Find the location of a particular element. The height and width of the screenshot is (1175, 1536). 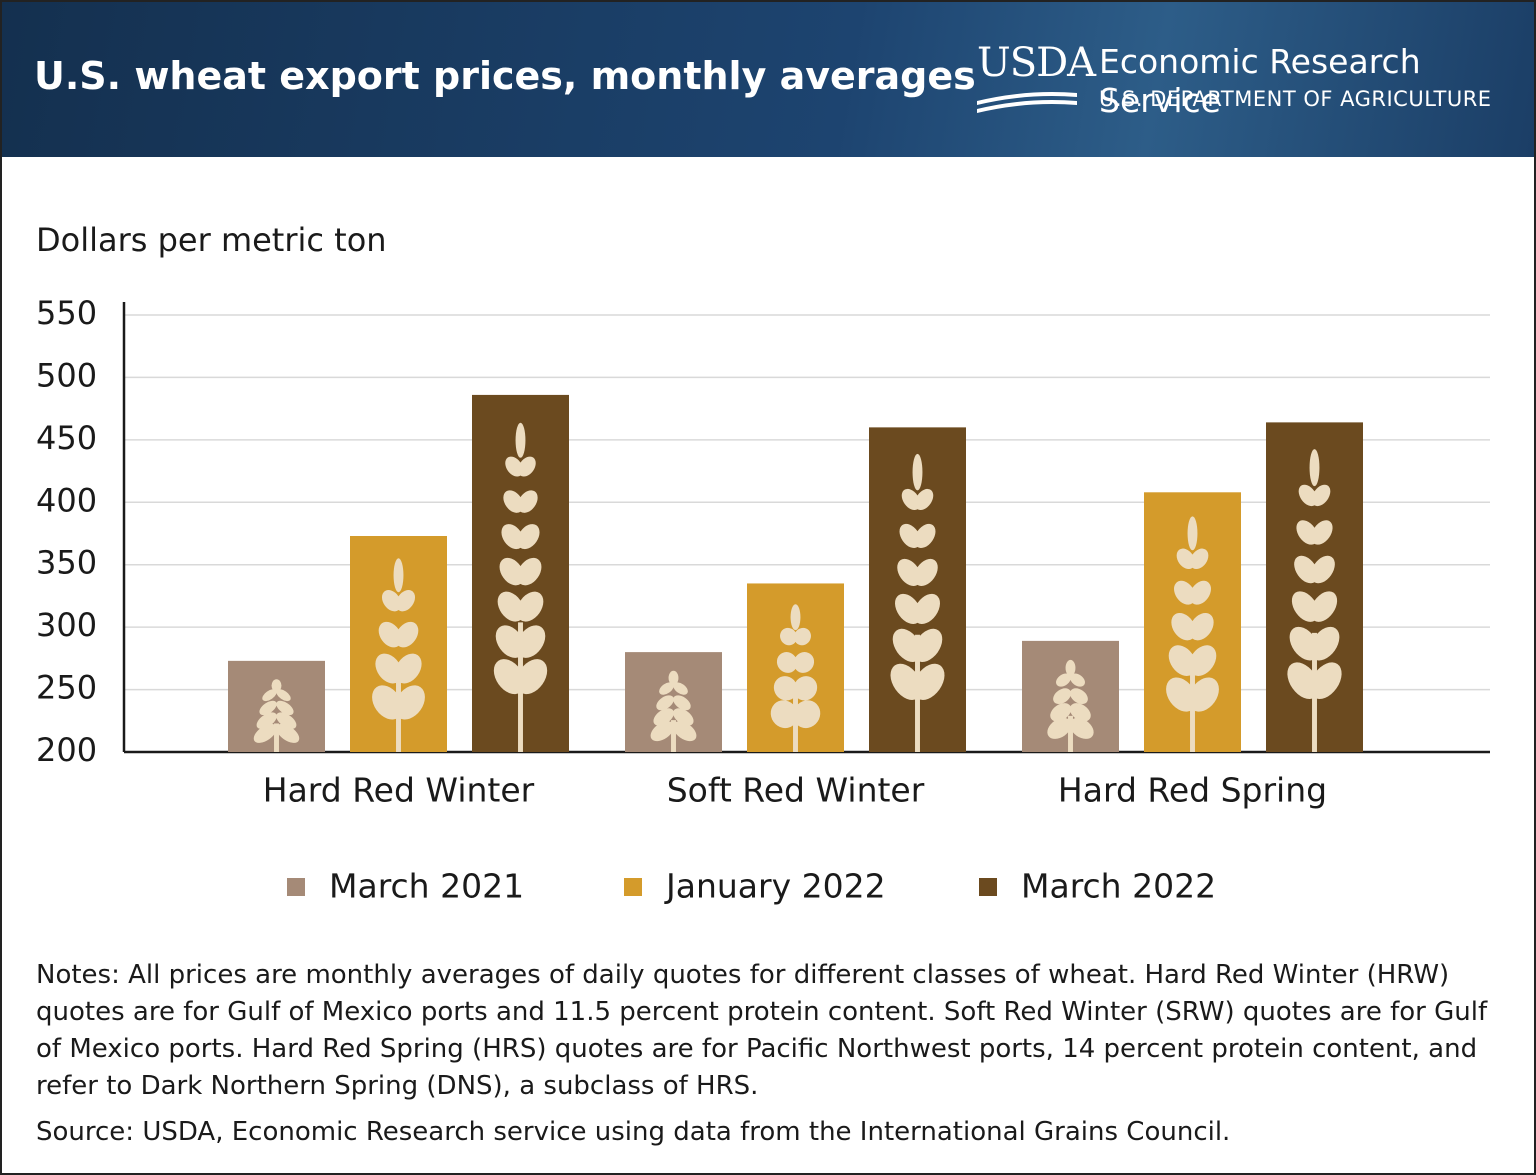

y-tick-label: 450 is located at coordinates (66, 438).